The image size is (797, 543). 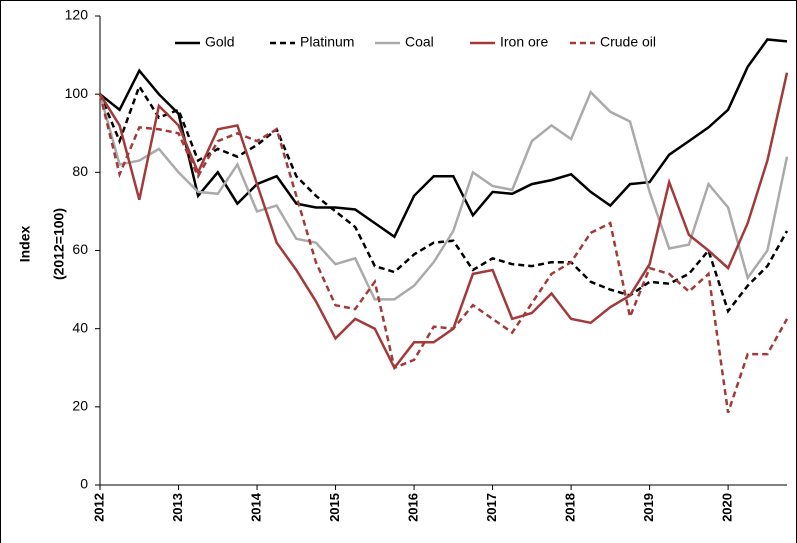 I want to click on legend-label: Coal, so click(x=419, y=42).